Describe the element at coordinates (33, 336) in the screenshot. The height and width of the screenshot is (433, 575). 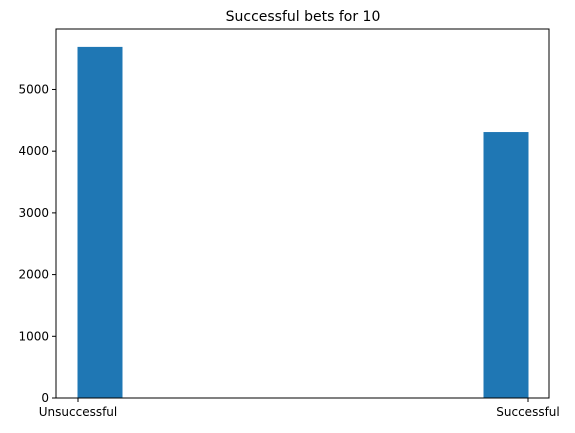
I see `y-tick-label: 1000` at that location.